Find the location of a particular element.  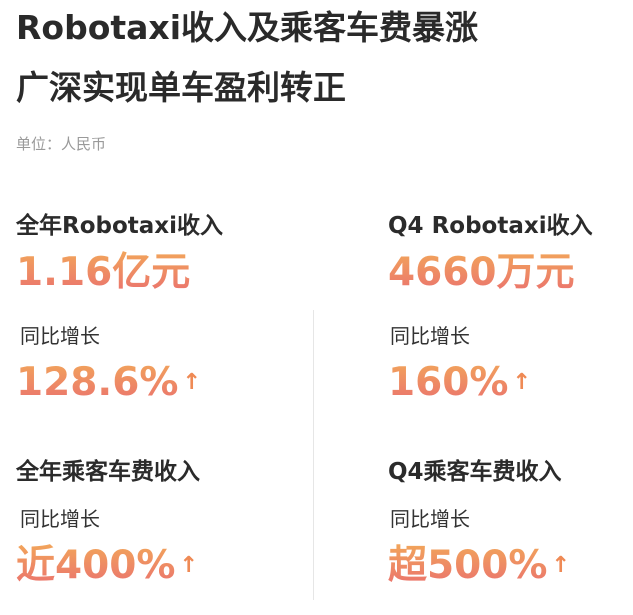

card-value: 1.16亿元 is located at coordinates (103, 272).